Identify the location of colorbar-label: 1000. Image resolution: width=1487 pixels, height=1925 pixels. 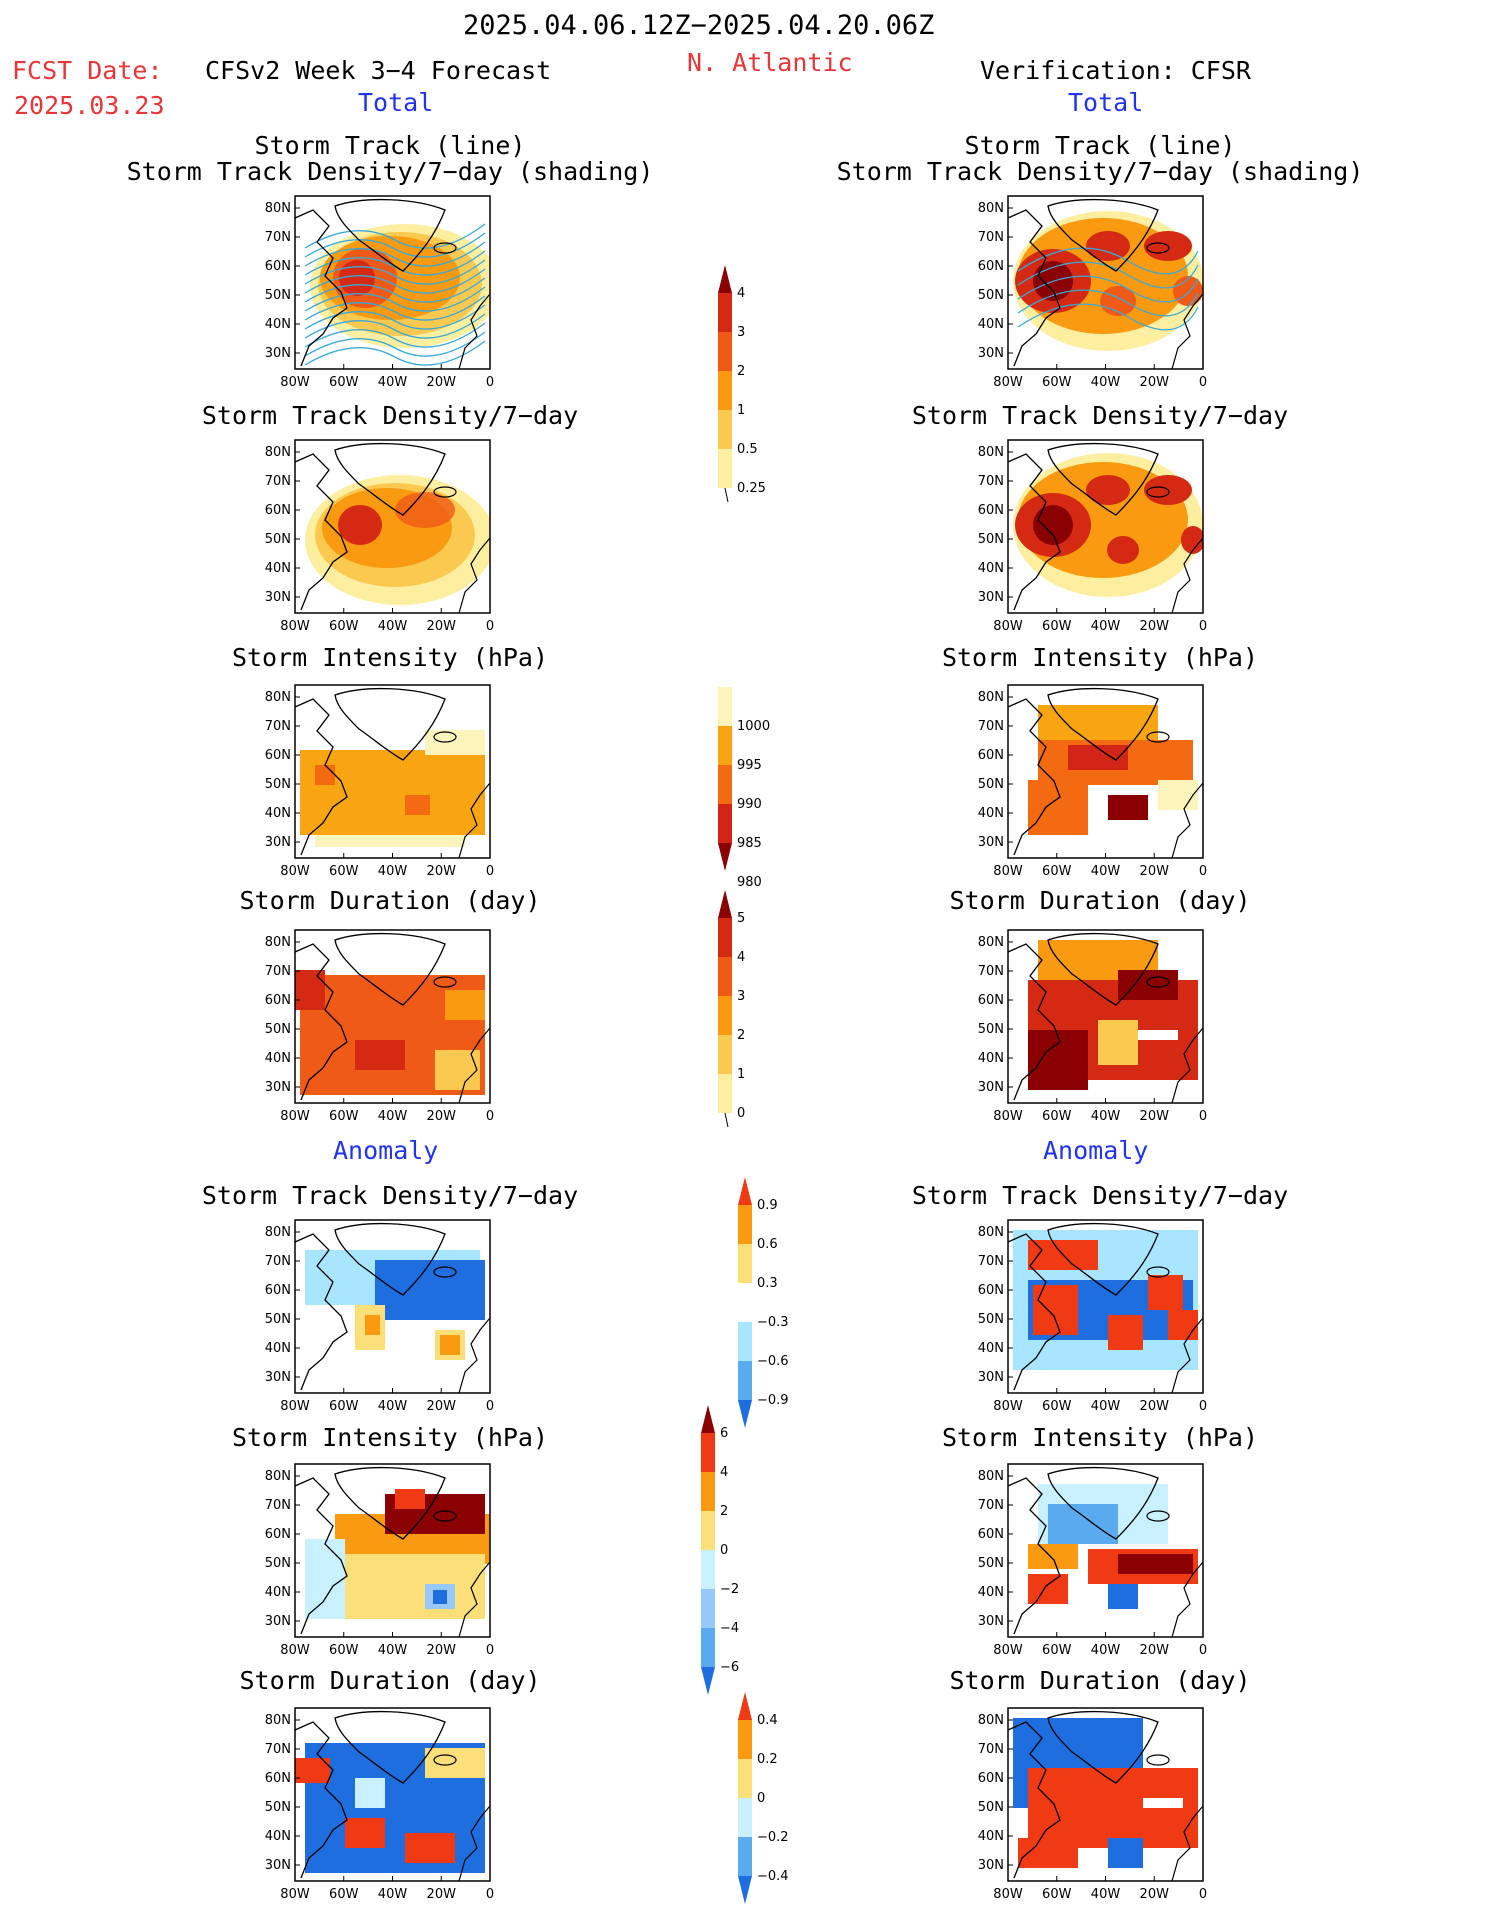
(753, 726).